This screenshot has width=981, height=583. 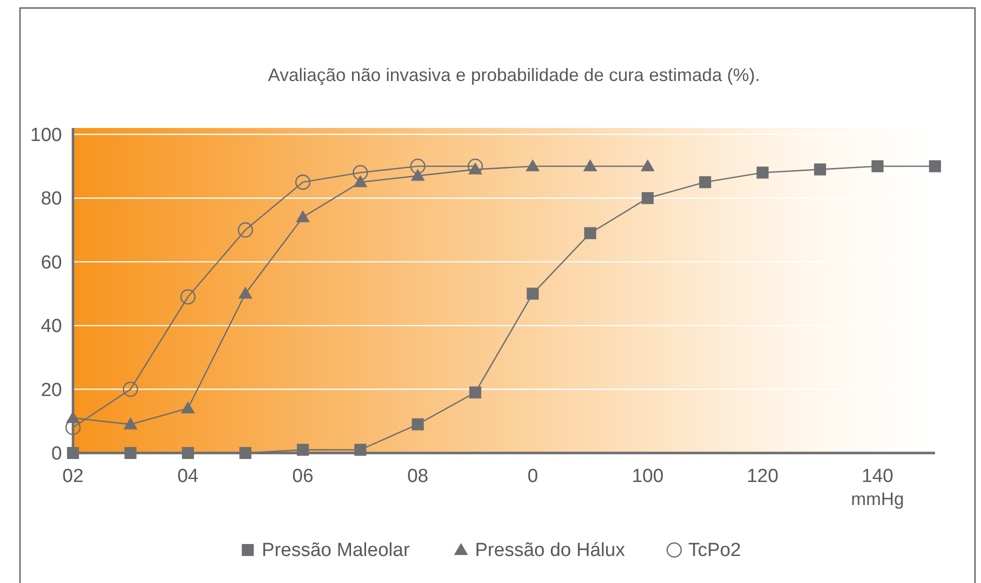 What do you see at coordinates (51, 199) in the screenshot?
I see `y-tick-label: 80` at bounding box center [51, 199].